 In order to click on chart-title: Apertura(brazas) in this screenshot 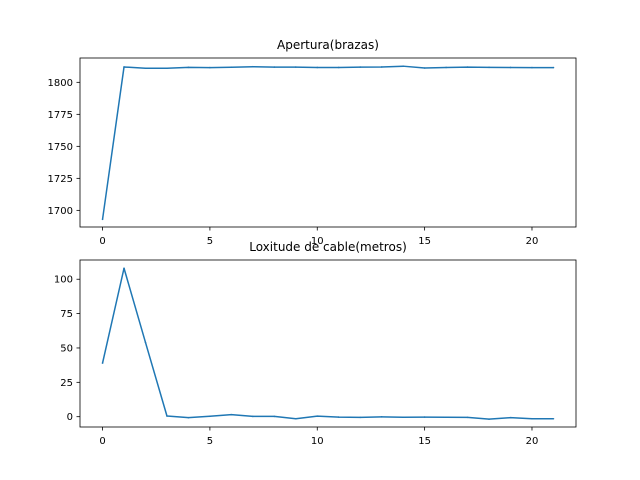, I will do `click(328, 45)`.